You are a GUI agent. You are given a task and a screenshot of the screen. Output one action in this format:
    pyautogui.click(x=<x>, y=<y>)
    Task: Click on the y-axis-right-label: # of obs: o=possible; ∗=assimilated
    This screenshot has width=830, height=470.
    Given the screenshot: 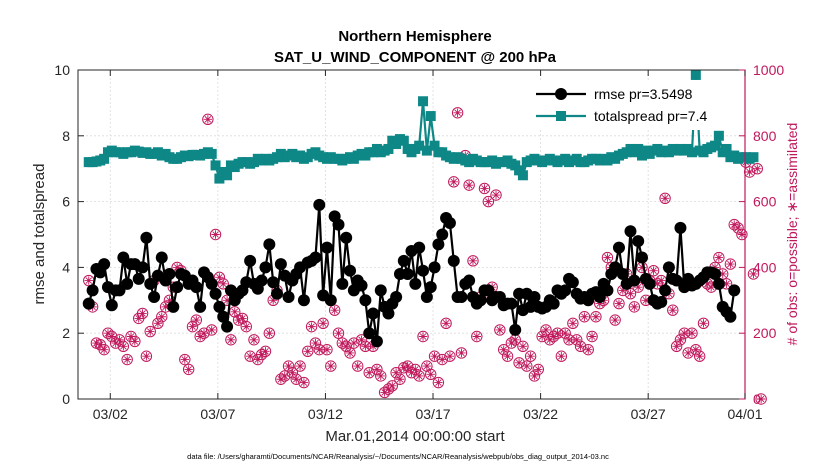 What is the action you would take?
    pyautogui.click(x=792, y=234)
    